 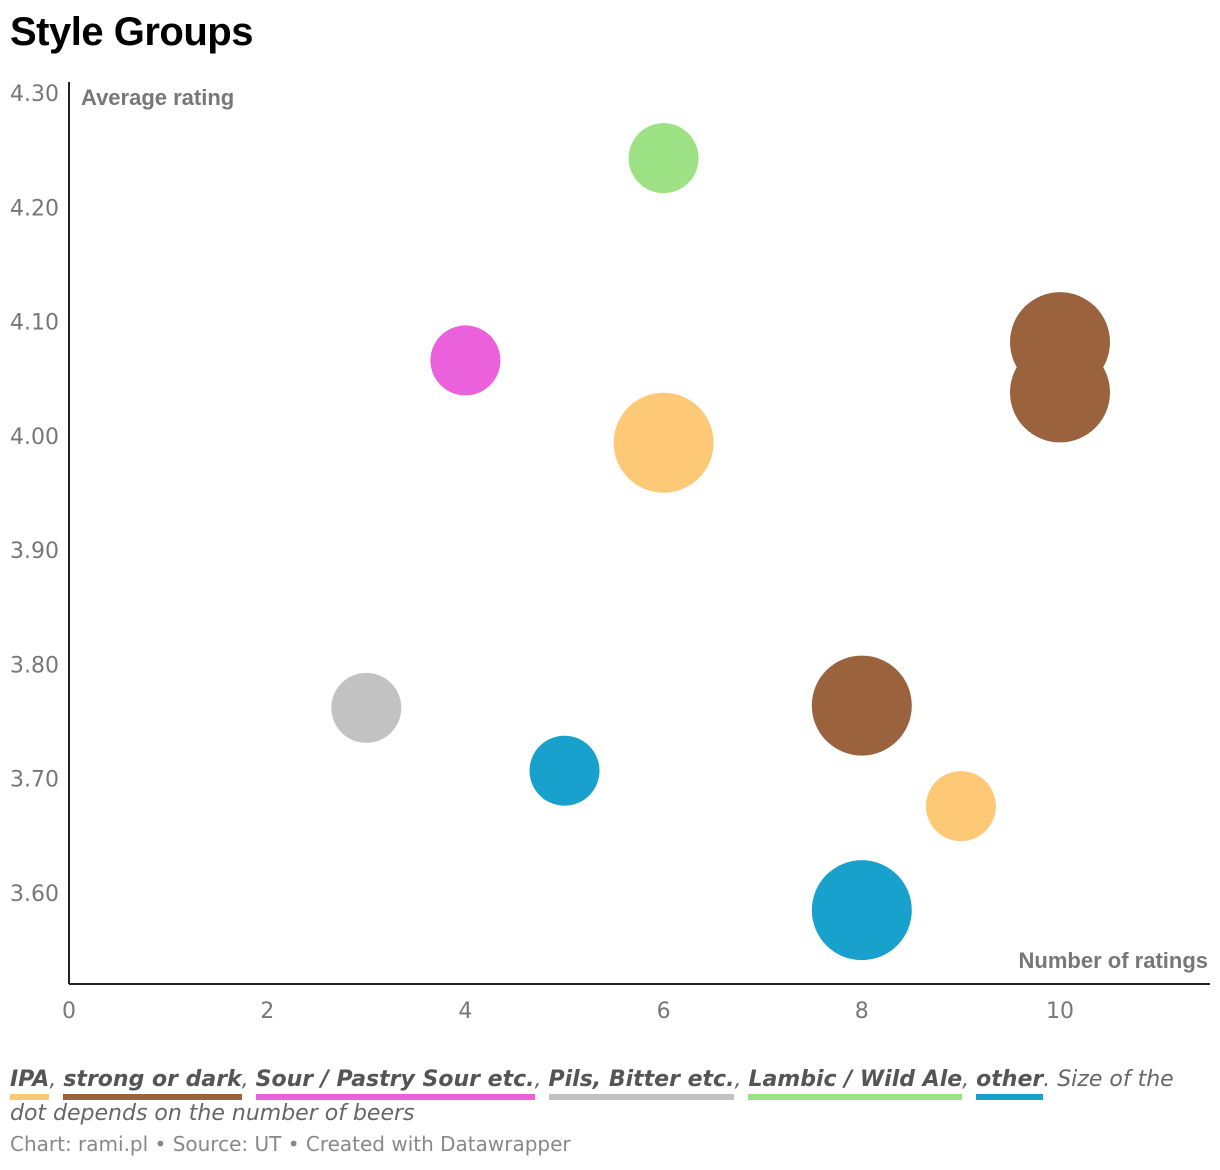 What do you see at coordinates (641, 1084) in the screenshot?
I see `legend-item-pils: Pils, Bitter etc.` at bounding box center [641, 1084].